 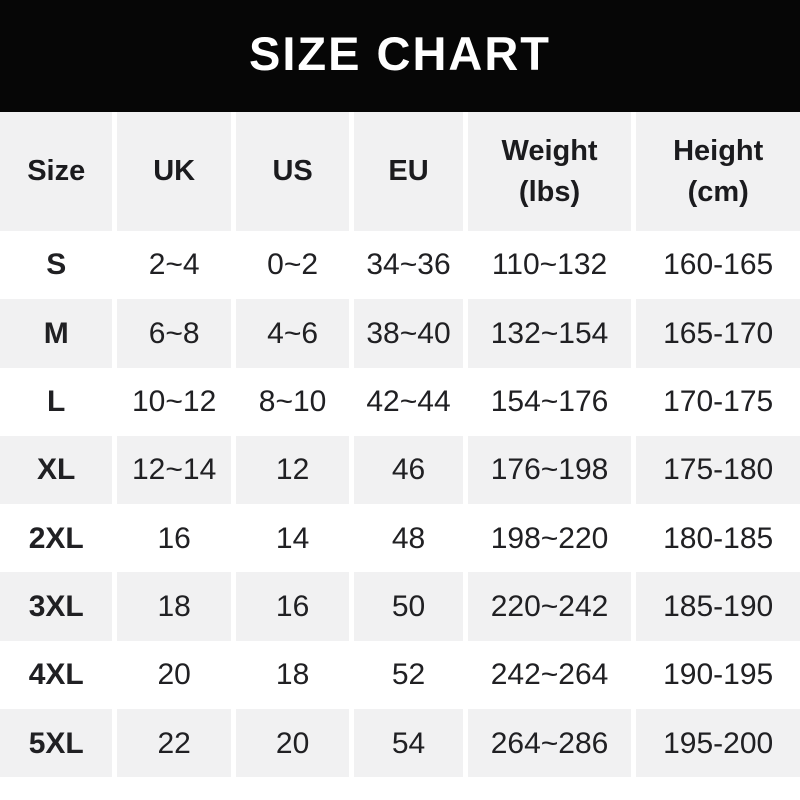 What do you see at coordinates (56, 538) in the screenshot?
I see `cell-size: 2XL` at bounding box center [56, 538].